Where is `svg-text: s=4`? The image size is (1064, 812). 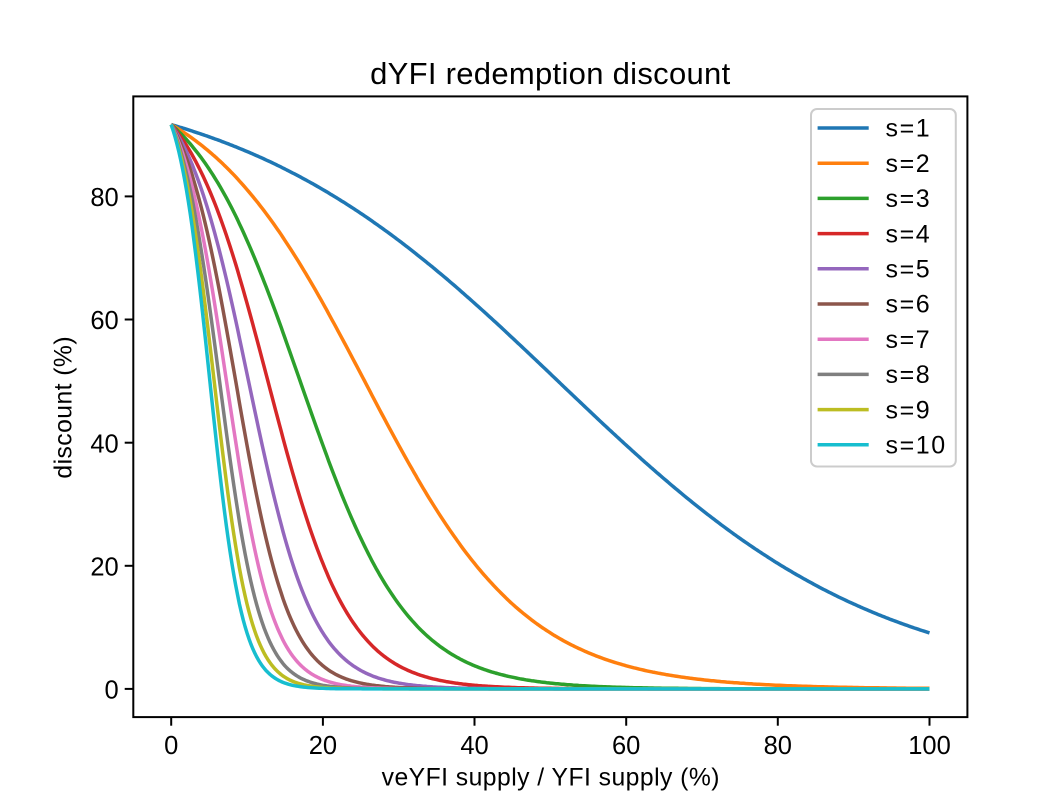
svg-text: s=4 is located at coordinates (909, 234).